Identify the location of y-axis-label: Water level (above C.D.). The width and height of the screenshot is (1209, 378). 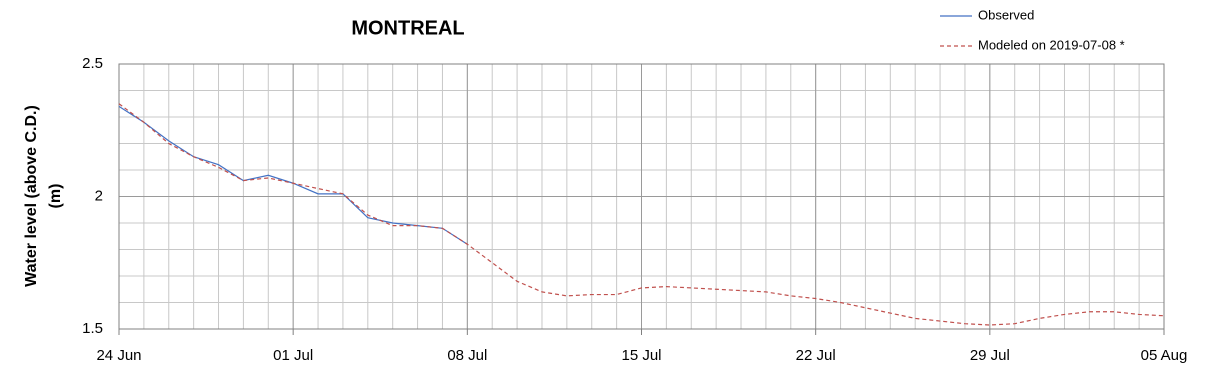
(31, 196).